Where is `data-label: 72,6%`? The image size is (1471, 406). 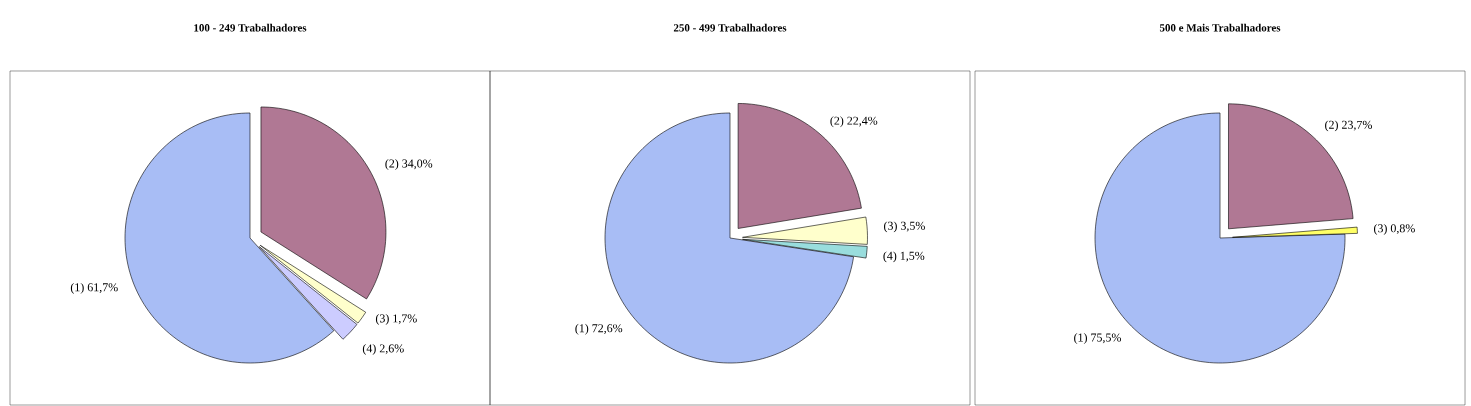
data-label: 72,6% is located at coordinates (607, 329).